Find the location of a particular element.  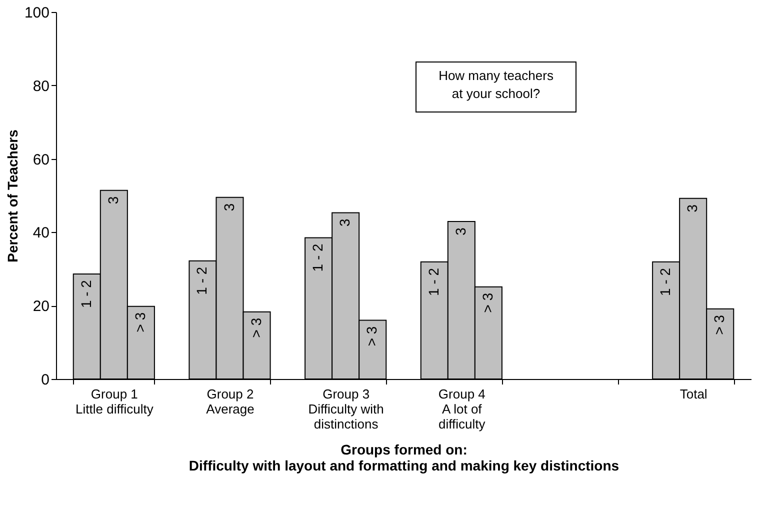

series-label: 3 is located at coordinates (112, 200).